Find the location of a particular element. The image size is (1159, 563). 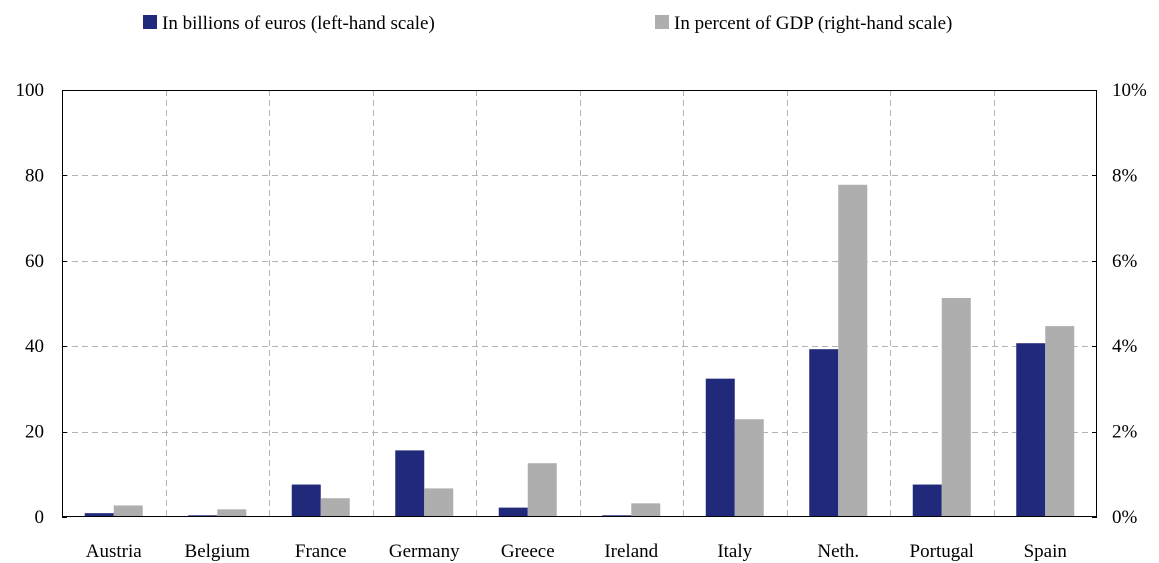

right-axis-tick-label: 6% is located at coordinates (1125, 261).